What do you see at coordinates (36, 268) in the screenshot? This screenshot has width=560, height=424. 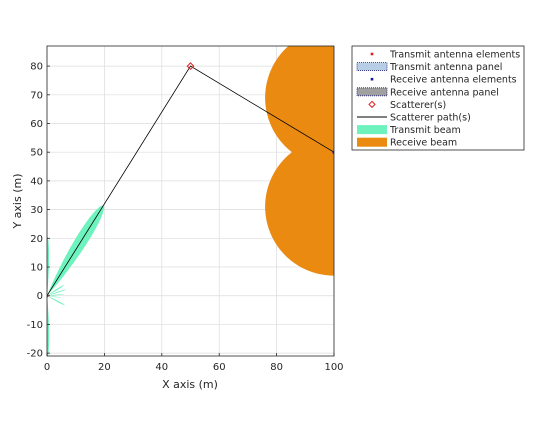 I see `y-tick-label: 10` at bounding box center [36, 268].